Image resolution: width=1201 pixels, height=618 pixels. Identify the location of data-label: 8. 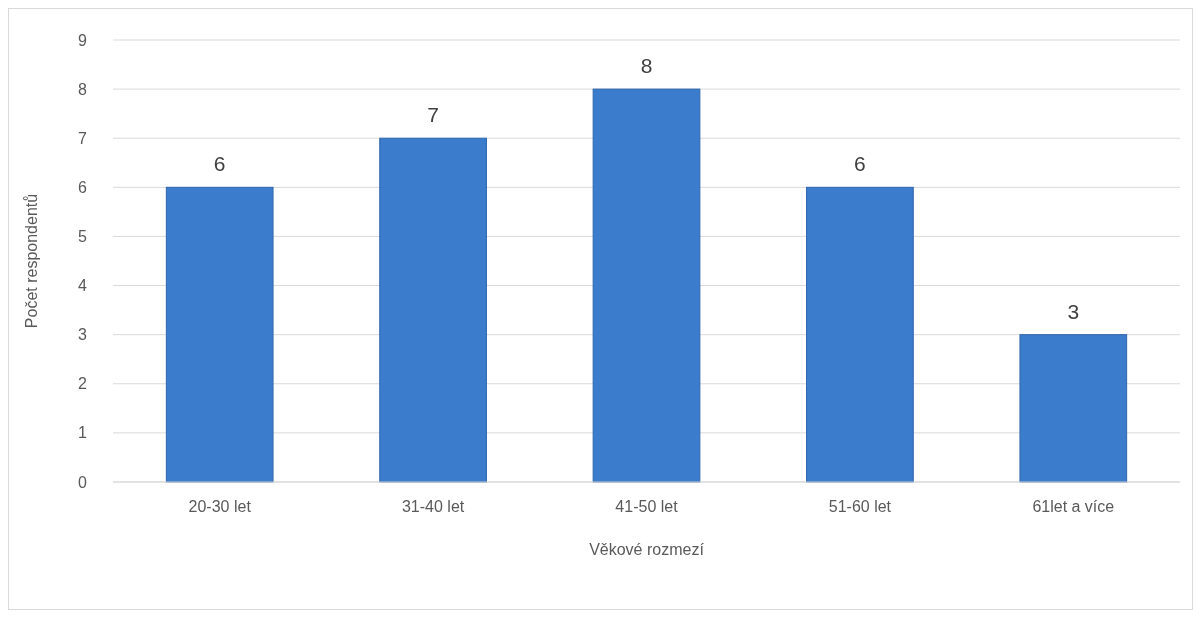
(646, 66).